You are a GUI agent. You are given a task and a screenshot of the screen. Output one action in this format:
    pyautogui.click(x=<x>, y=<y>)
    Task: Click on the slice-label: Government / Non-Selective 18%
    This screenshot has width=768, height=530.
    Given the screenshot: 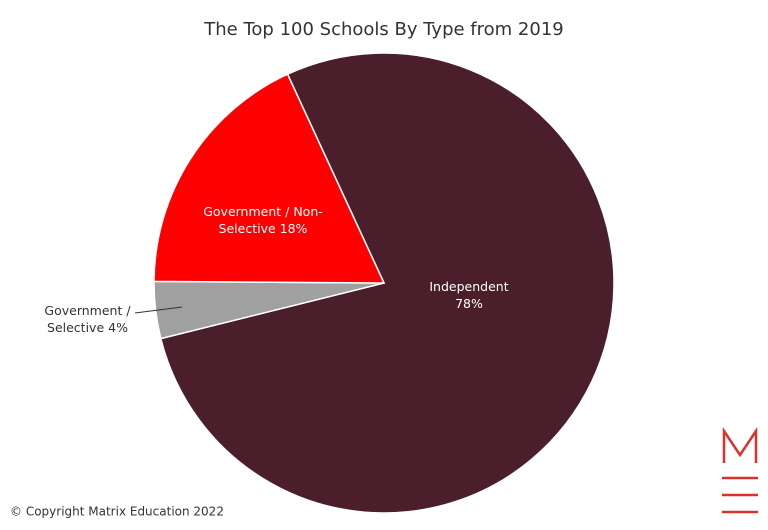 What is the action you would take?
    pyautogui.click(x=263, y=220)
    